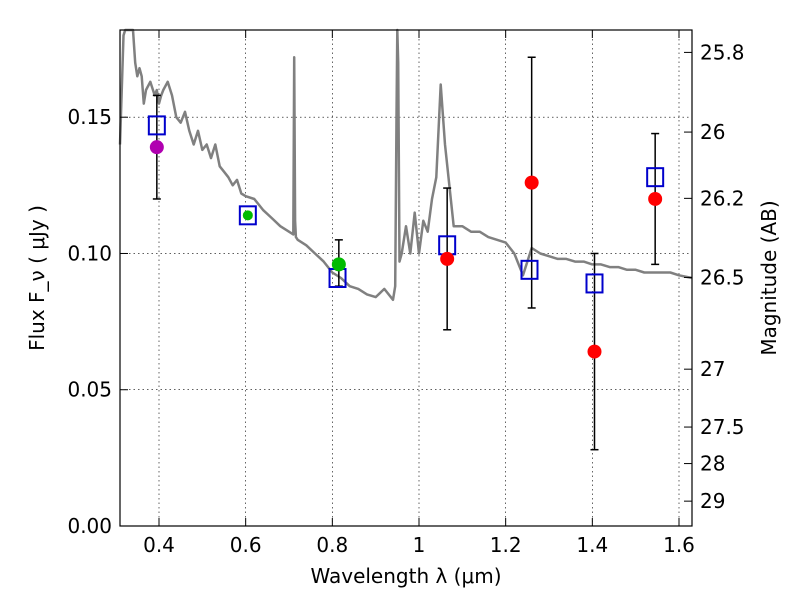 This screenshot has width=800, height=600. I want to click on y-tick-label: 0.00, so click(89, 526).